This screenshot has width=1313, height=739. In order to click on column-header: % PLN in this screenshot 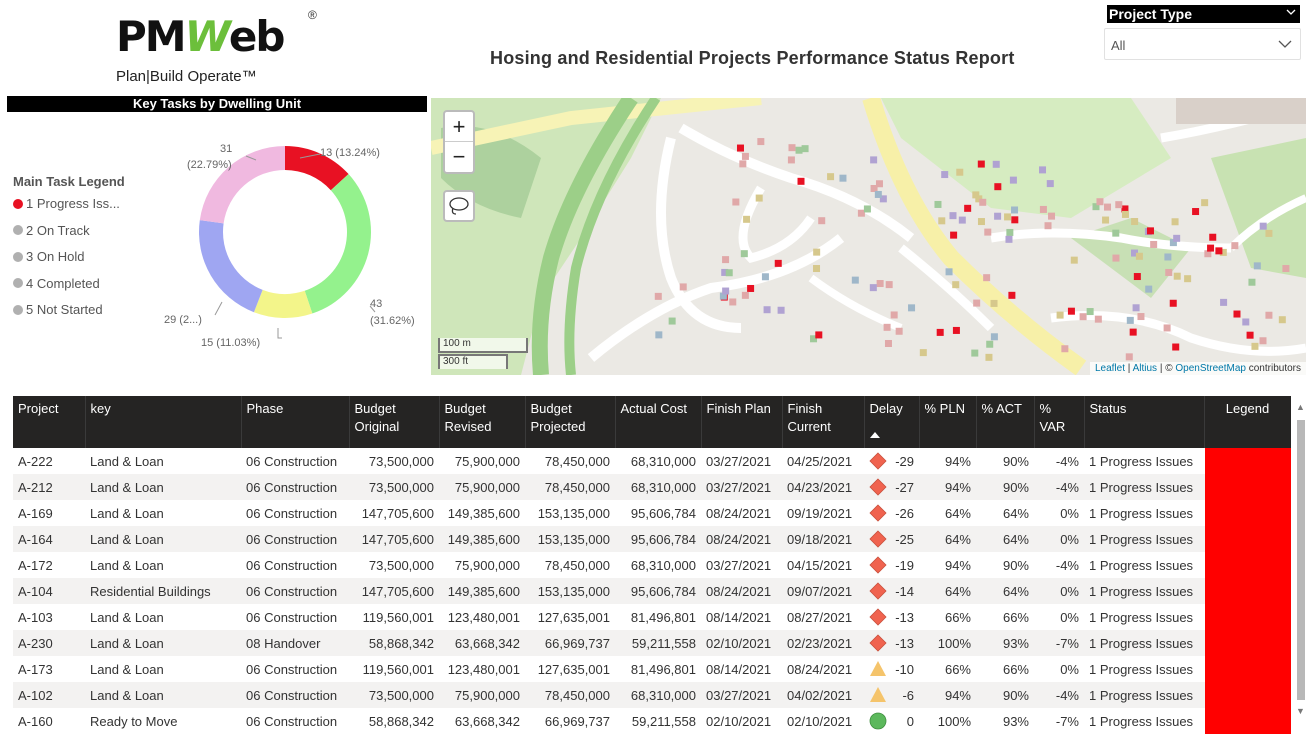, I will do `click(948, 422)`.